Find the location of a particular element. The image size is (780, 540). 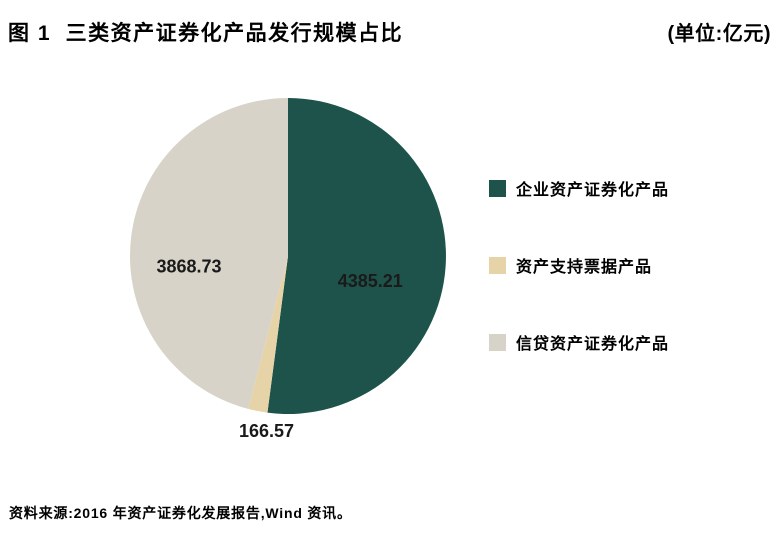

figure-header: 图 1 三类资产证券化产品发行规模占比 (单位:亿元) is located at coordinates (389, 32).